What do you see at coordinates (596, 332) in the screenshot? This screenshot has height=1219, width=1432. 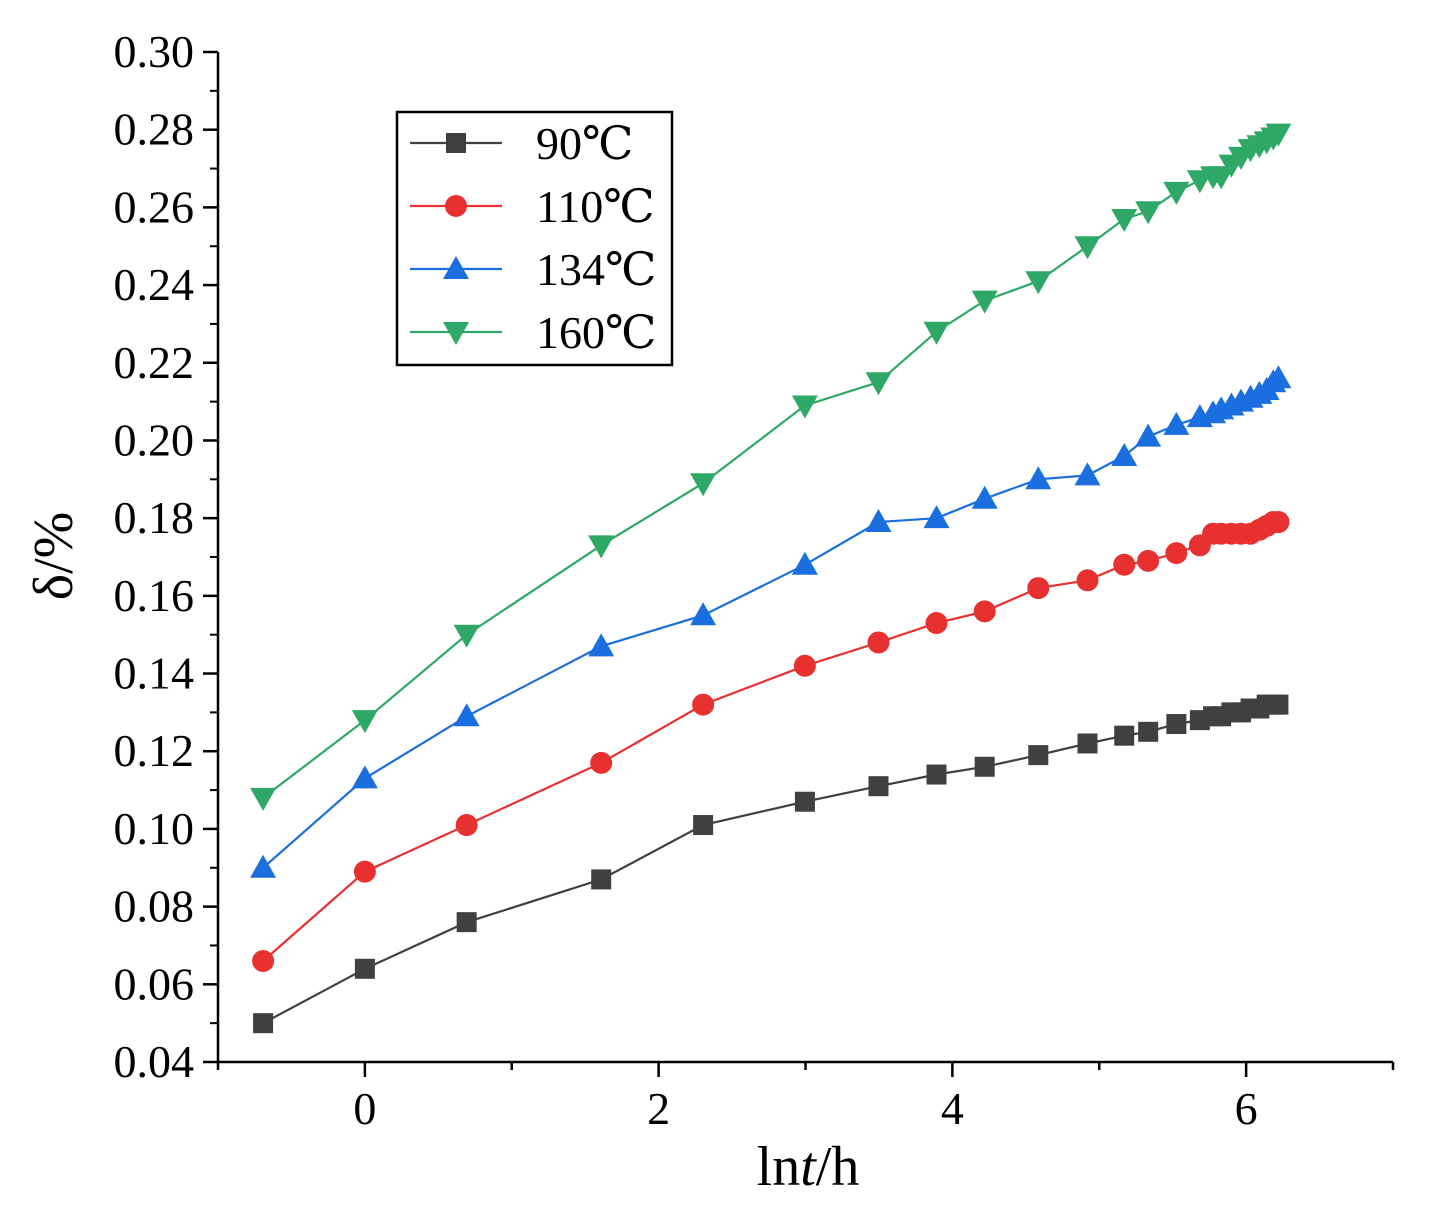 I see `legend-label: 160℃` at bounding box center [596, 332].